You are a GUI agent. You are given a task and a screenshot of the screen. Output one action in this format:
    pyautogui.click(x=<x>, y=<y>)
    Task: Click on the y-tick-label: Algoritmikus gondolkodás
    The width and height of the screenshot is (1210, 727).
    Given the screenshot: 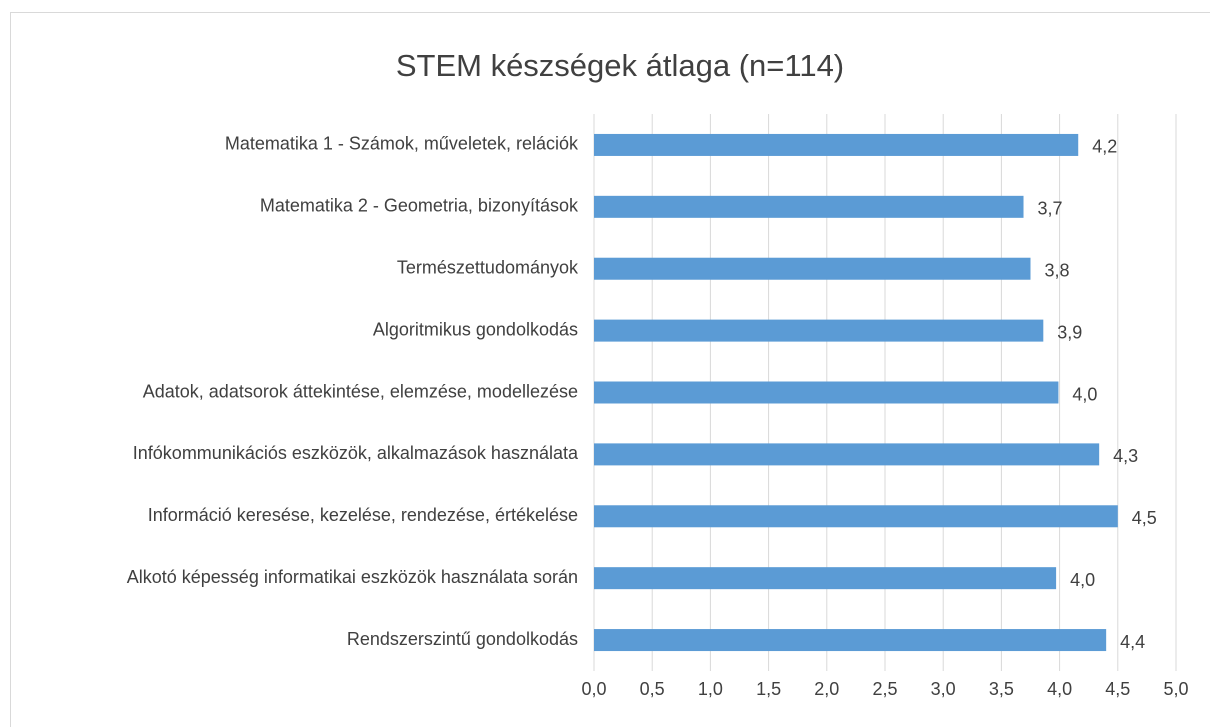 What is the action you would take?
    pyautogui.click(x=475, y=329)
    